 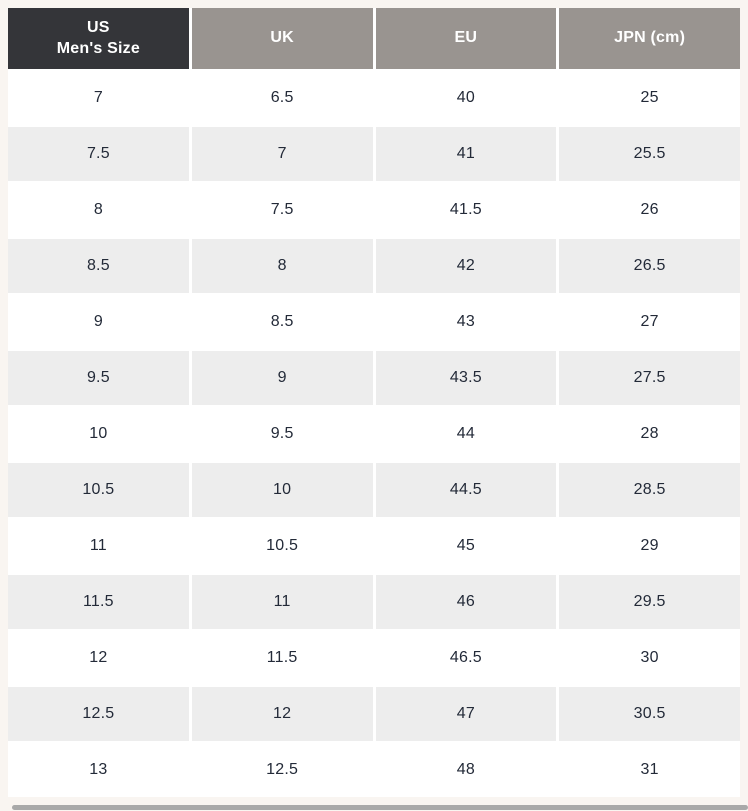 What do you see at coordinates (98, 546) in the screenshot?
I see `size-cell-us: 11` at bounding box center [98, 546].